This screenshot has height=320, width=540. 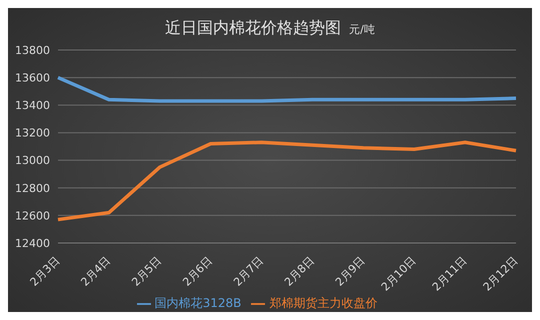 What do you see at coordinates (350, 271) in the screenshot?
I see `x-tick-label: 2月9日` at bounding box center [350, 271].